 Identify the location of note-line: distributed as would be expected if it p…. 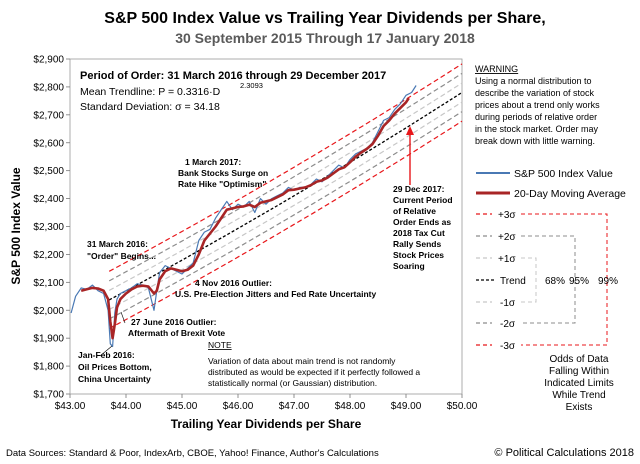
(314, 372).